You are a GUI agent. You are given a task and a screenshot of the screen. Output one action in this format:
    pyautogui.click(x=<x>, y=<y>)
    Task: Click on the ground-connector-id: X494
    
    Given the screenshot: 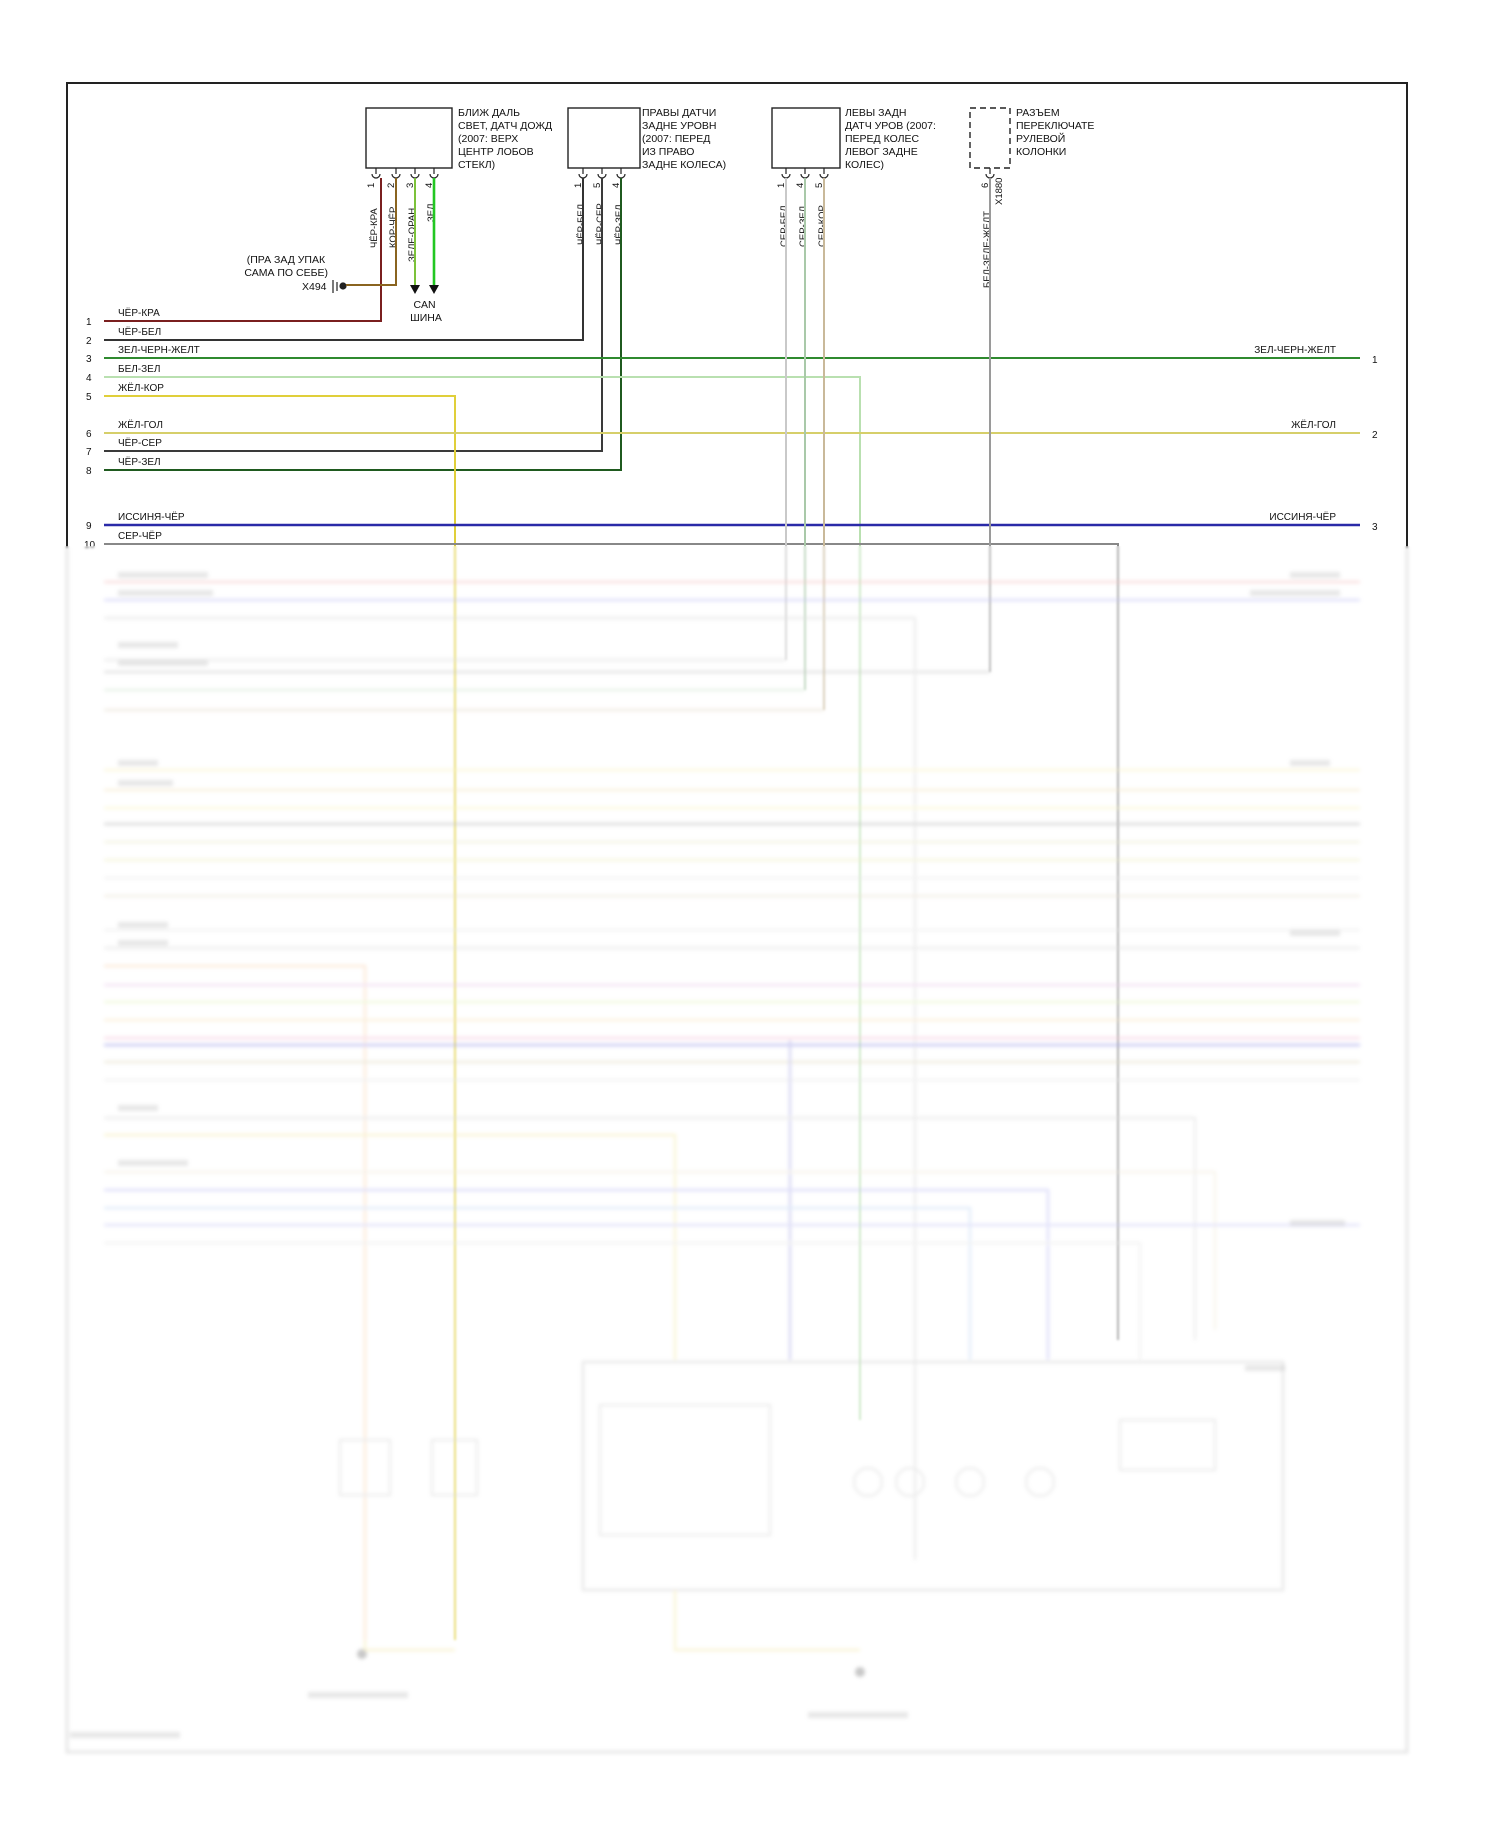 What is the action you would take?
    pyautogui.click(x=314, y=287)
    